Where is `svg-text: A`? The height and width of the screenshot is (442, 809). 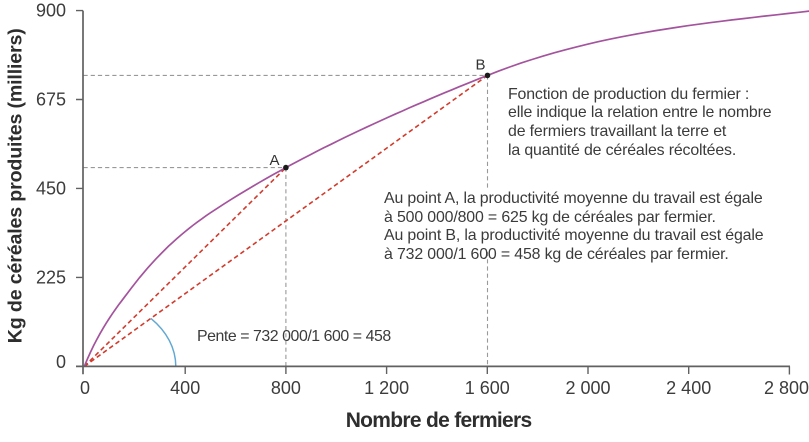
svg-text: A is located at coordinates (274, 160).